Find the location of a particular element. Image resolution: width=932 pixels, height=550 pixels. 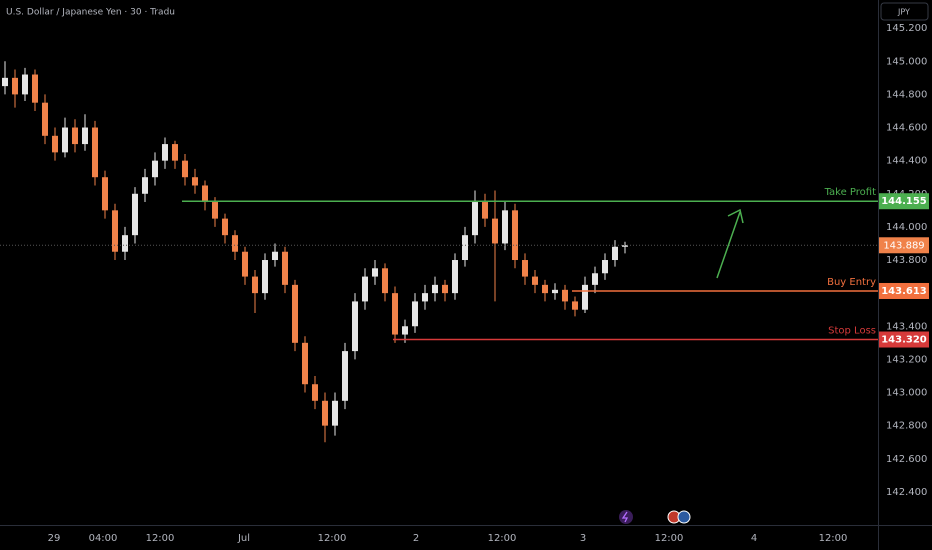

currency-button is located at coordinates (904, 11).